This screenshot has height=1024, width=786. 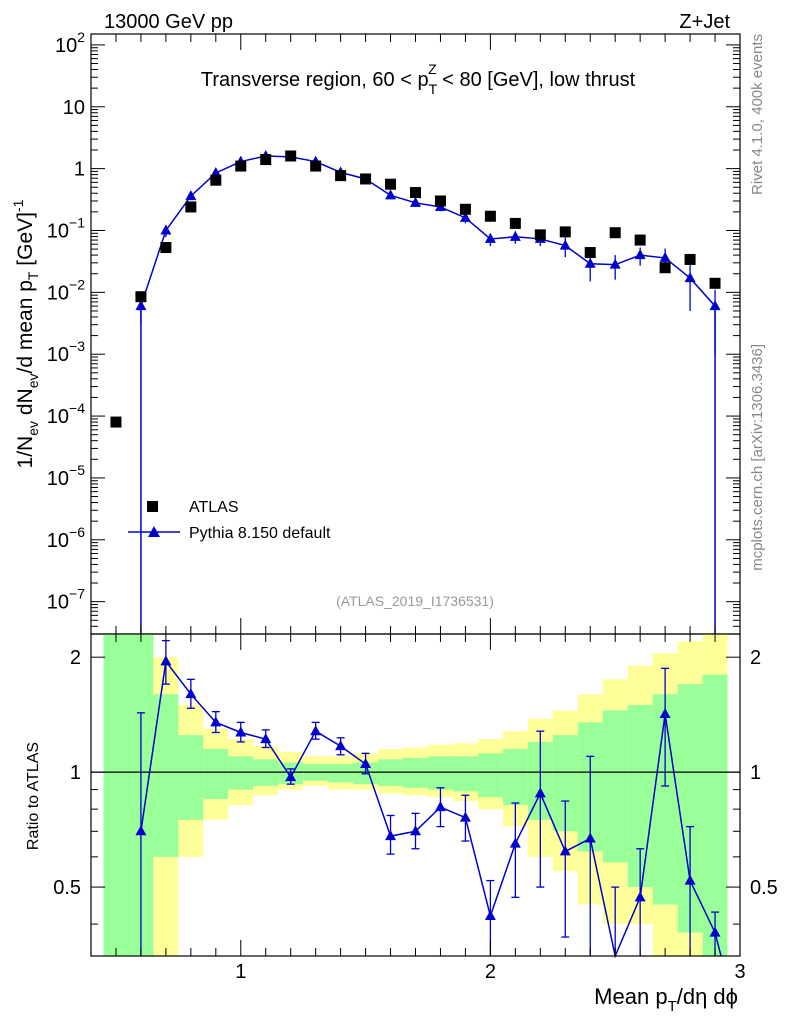 I want to click on header-left: 13000 GeV pp, so click(x=168, y=22).